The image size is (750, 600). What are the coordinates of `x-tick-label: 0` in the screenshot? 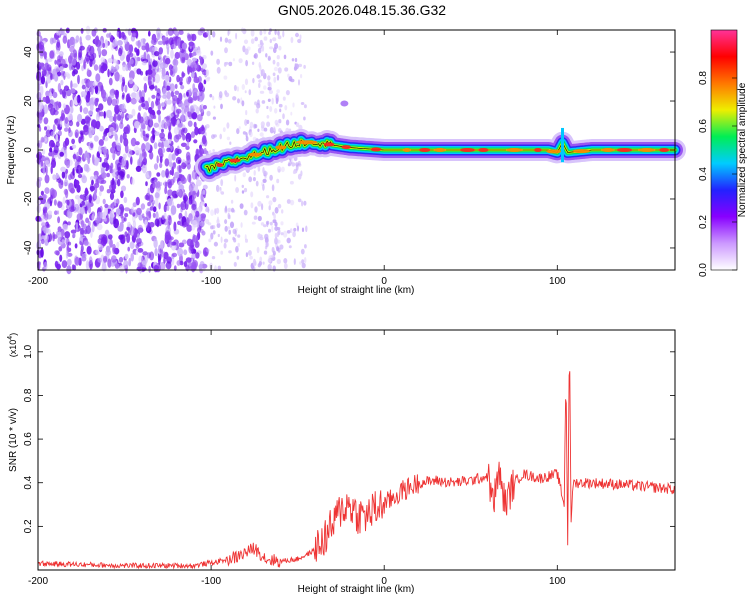 It's located at (384, 581).